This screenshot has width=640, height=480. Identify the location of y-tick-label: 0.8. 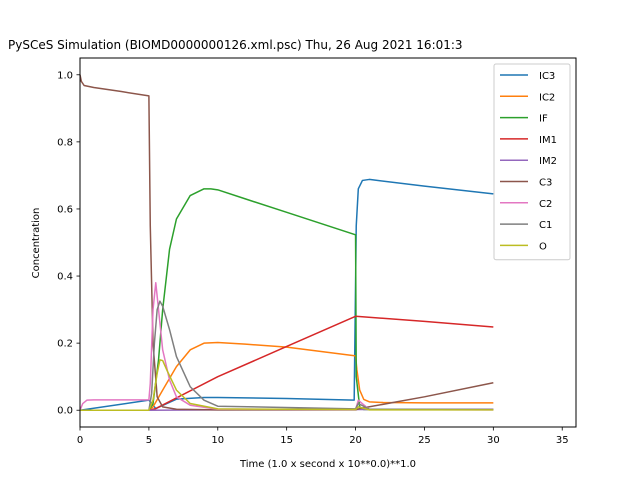
(65, 142).